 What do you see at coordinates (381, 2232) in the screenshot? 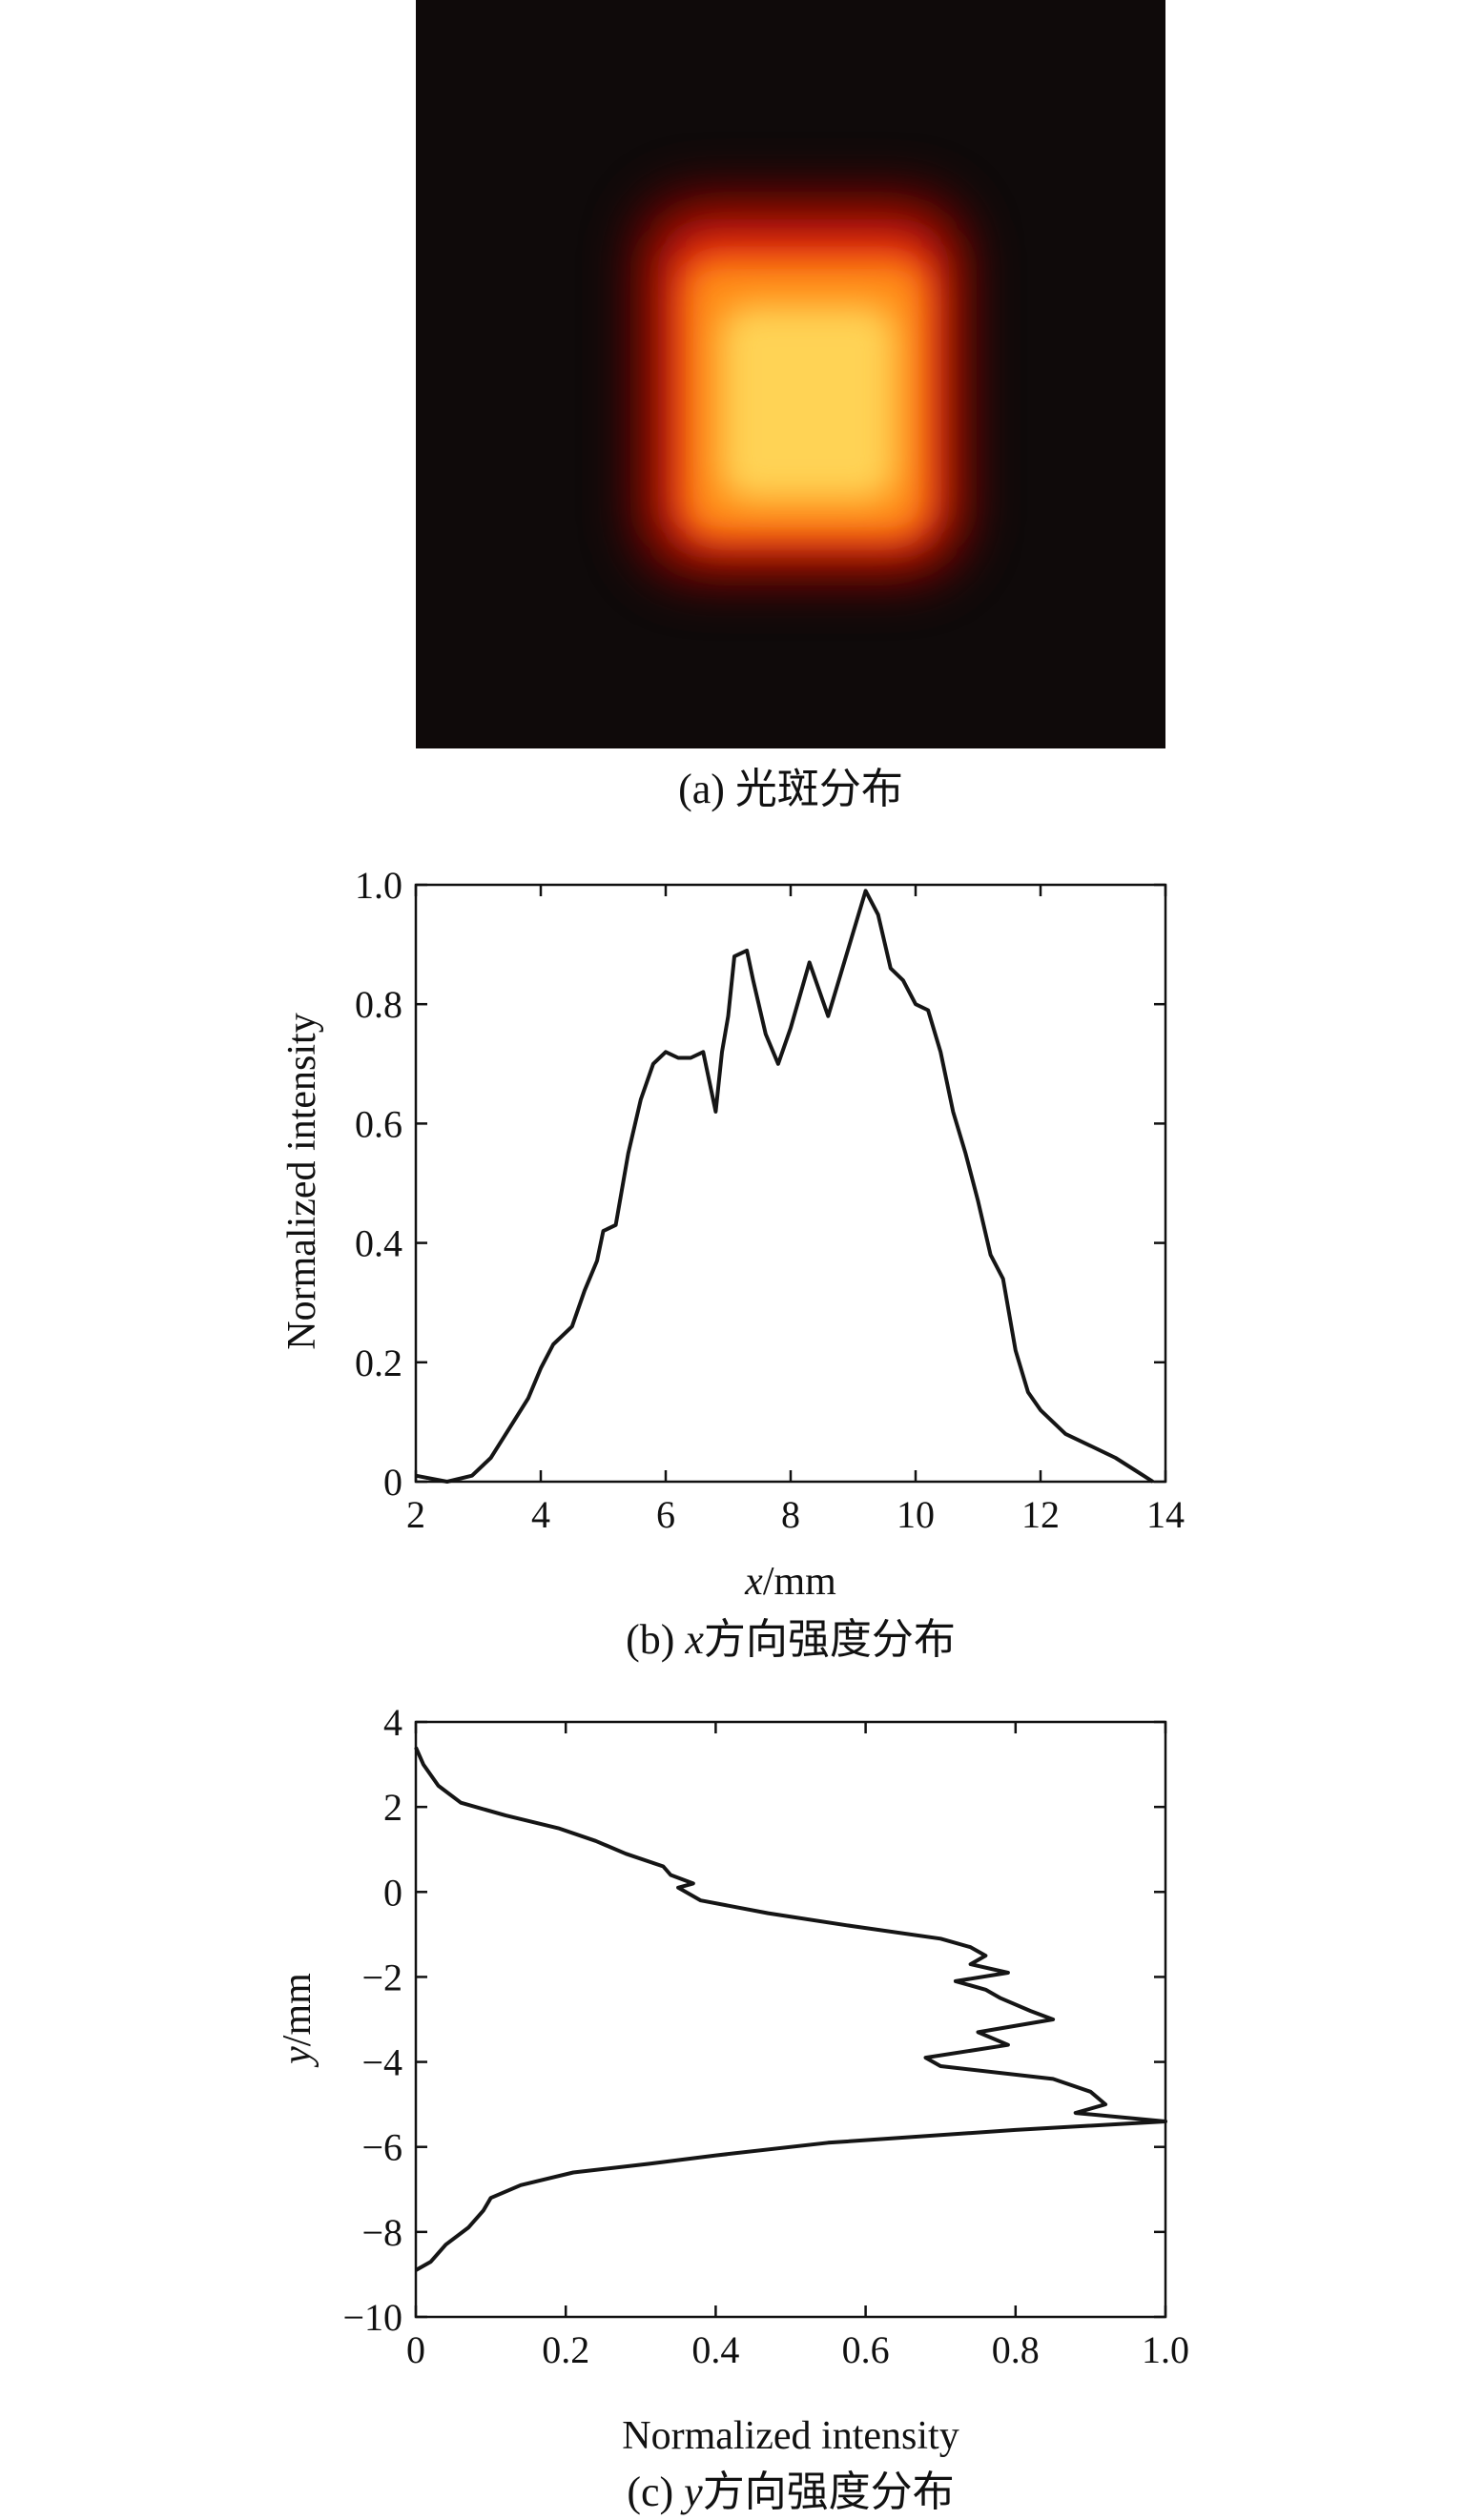
I see `c-y-tick-label-6: −8` at bounding box center [381, 2232].